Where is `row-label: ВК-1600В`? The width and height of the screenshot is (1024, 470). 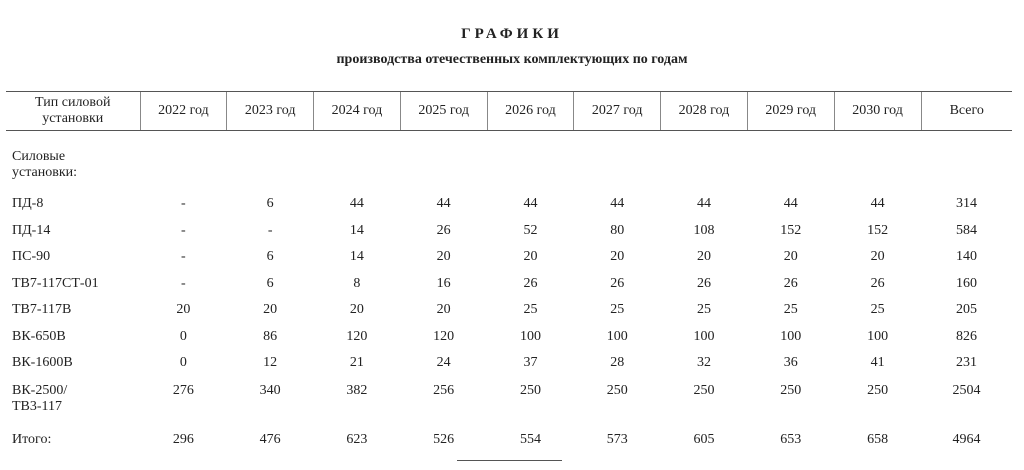 row-label: ВК-1600В is located at coordinates (42, 363).